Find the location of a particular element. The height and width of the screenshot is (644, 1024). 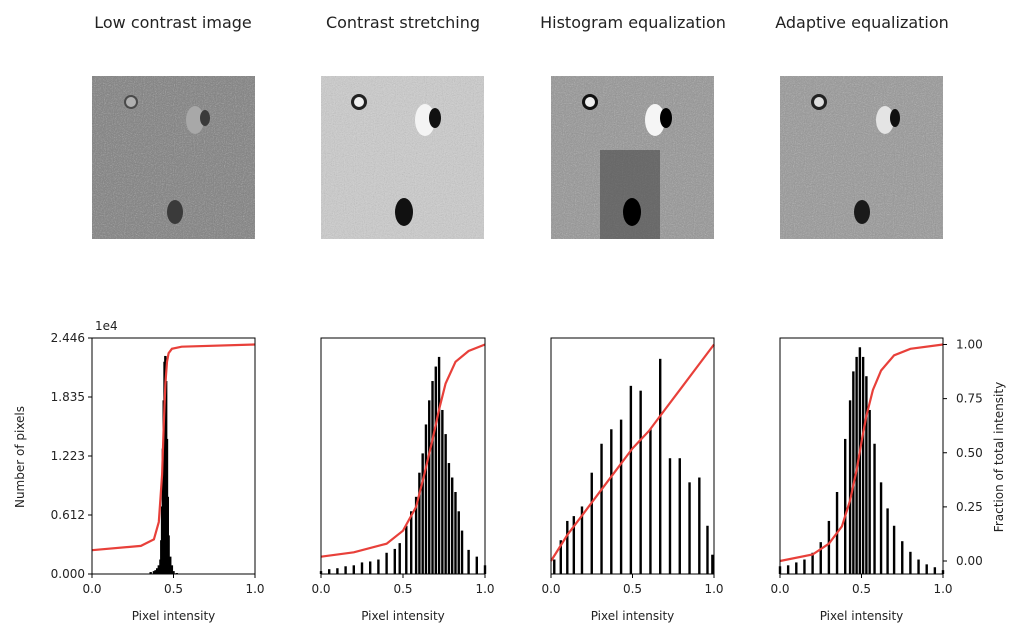

y2-tick-label: 1.00 is located at coordinates (969, 344).